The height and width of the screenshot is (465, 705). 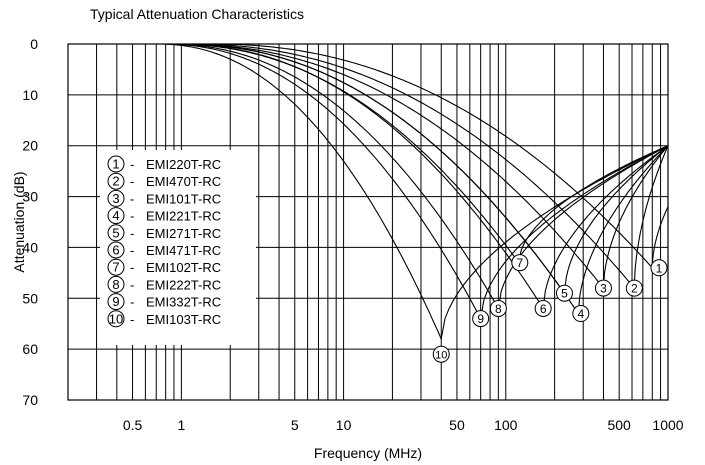 What do you see at coordinates (183, 216) in the screenshot?
I see `legend-label: EMI221T-RC` at bounding box center [183, 216].